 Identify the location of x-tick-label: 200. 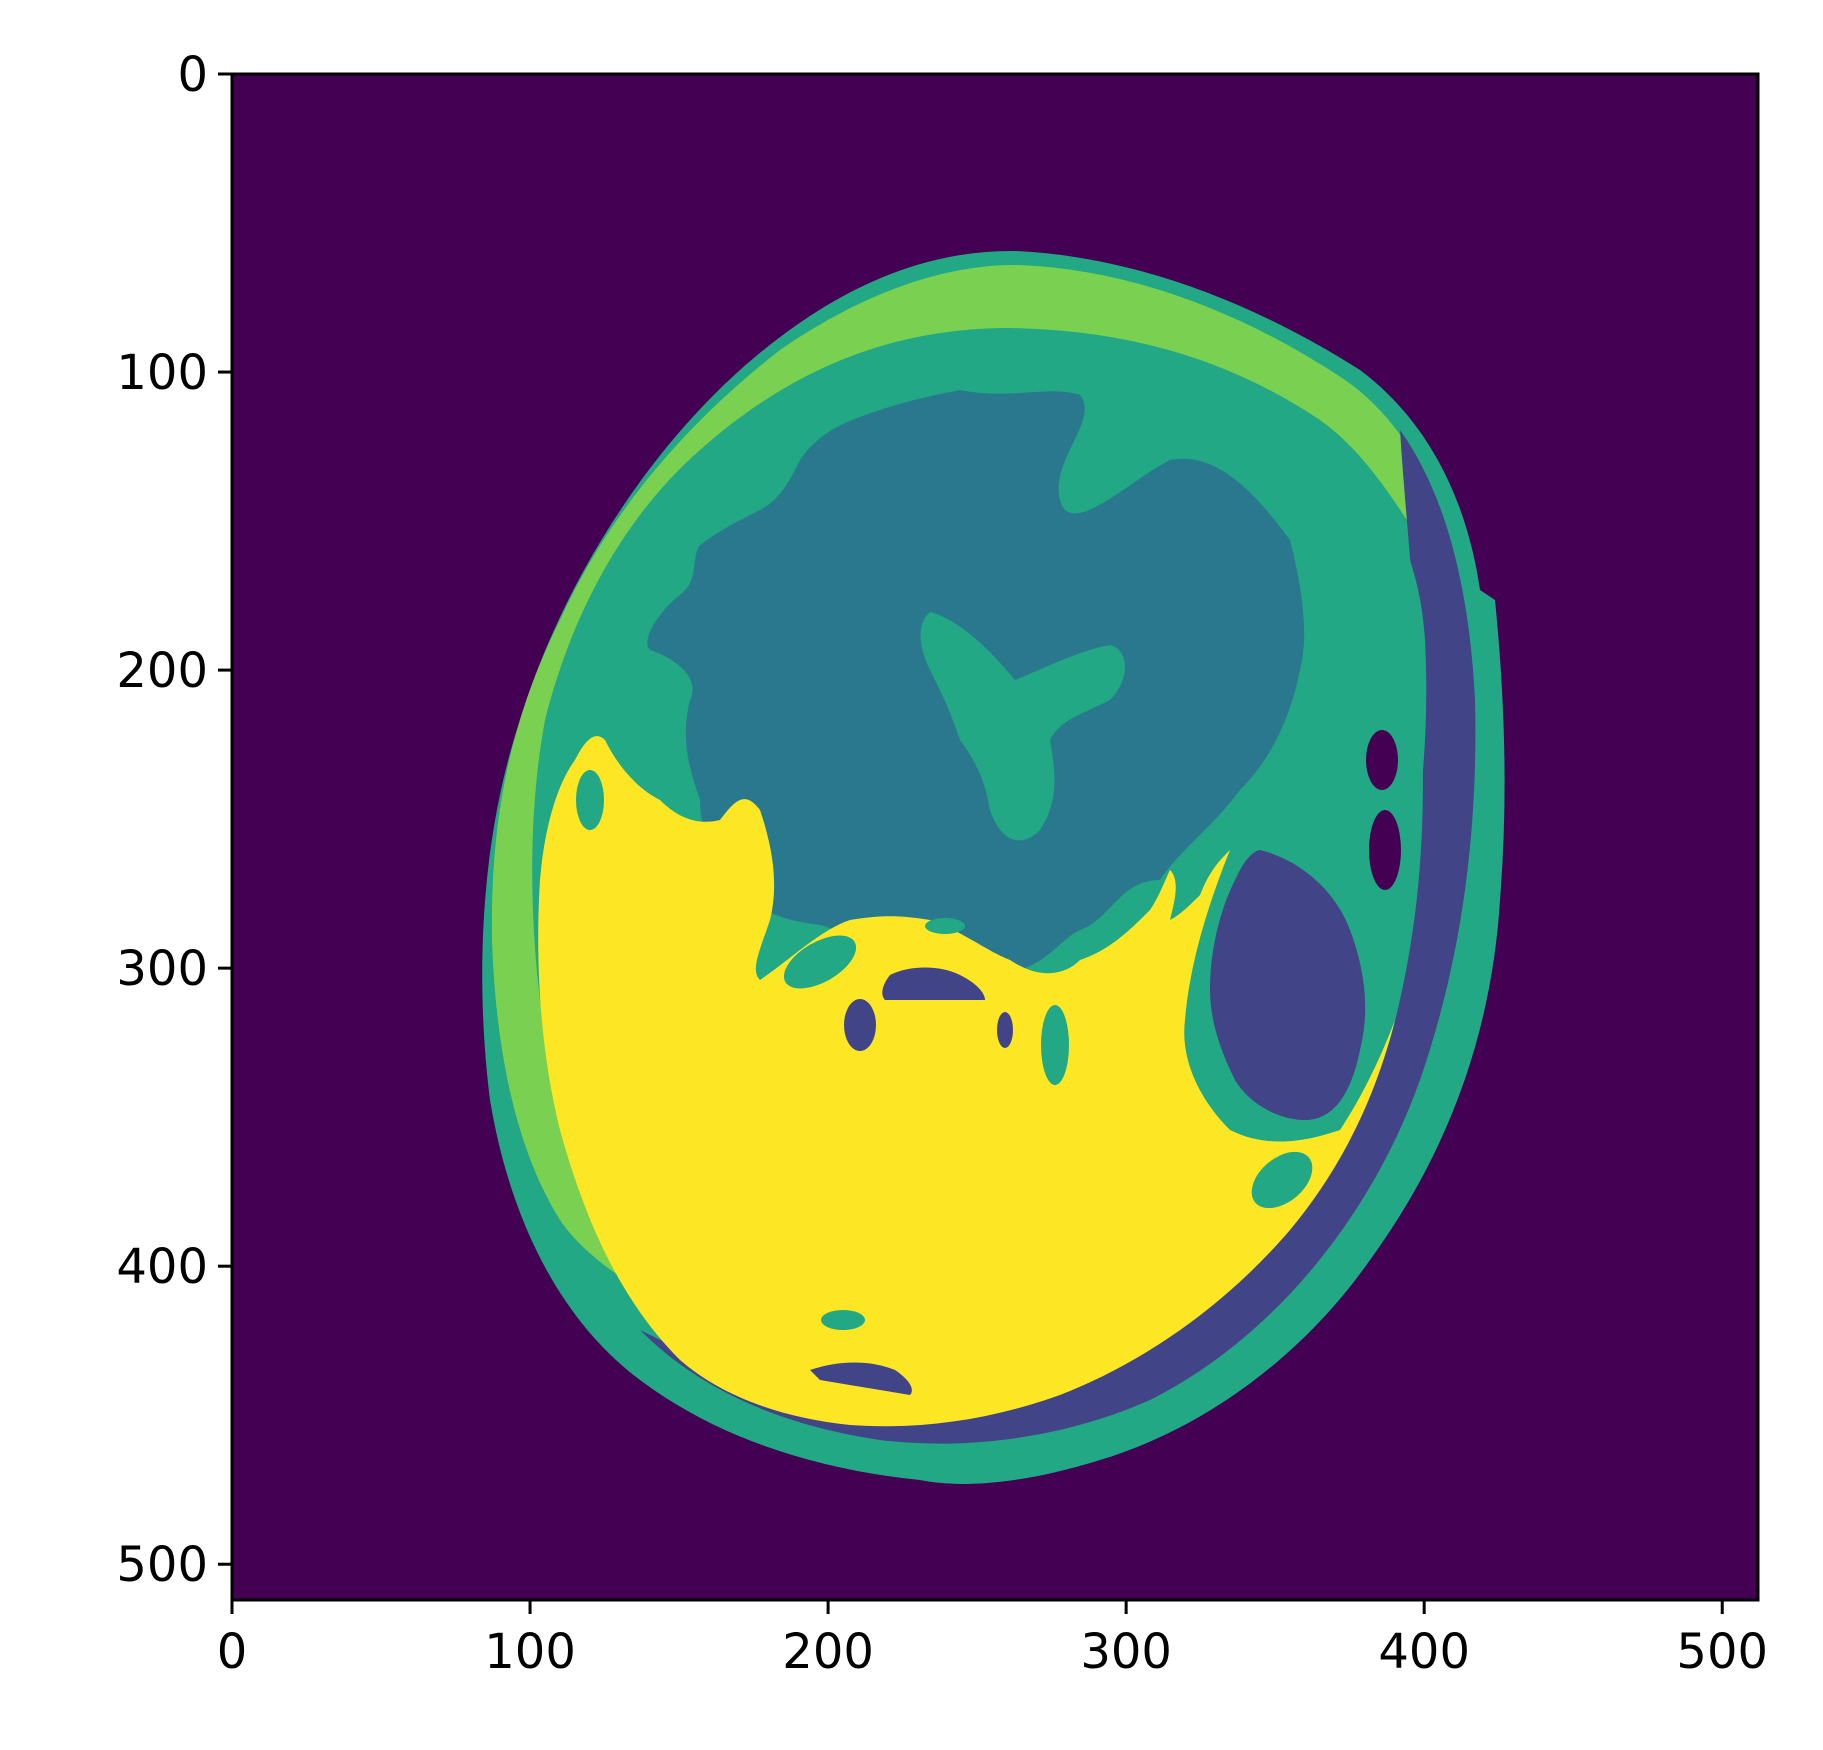
(828, 1652).